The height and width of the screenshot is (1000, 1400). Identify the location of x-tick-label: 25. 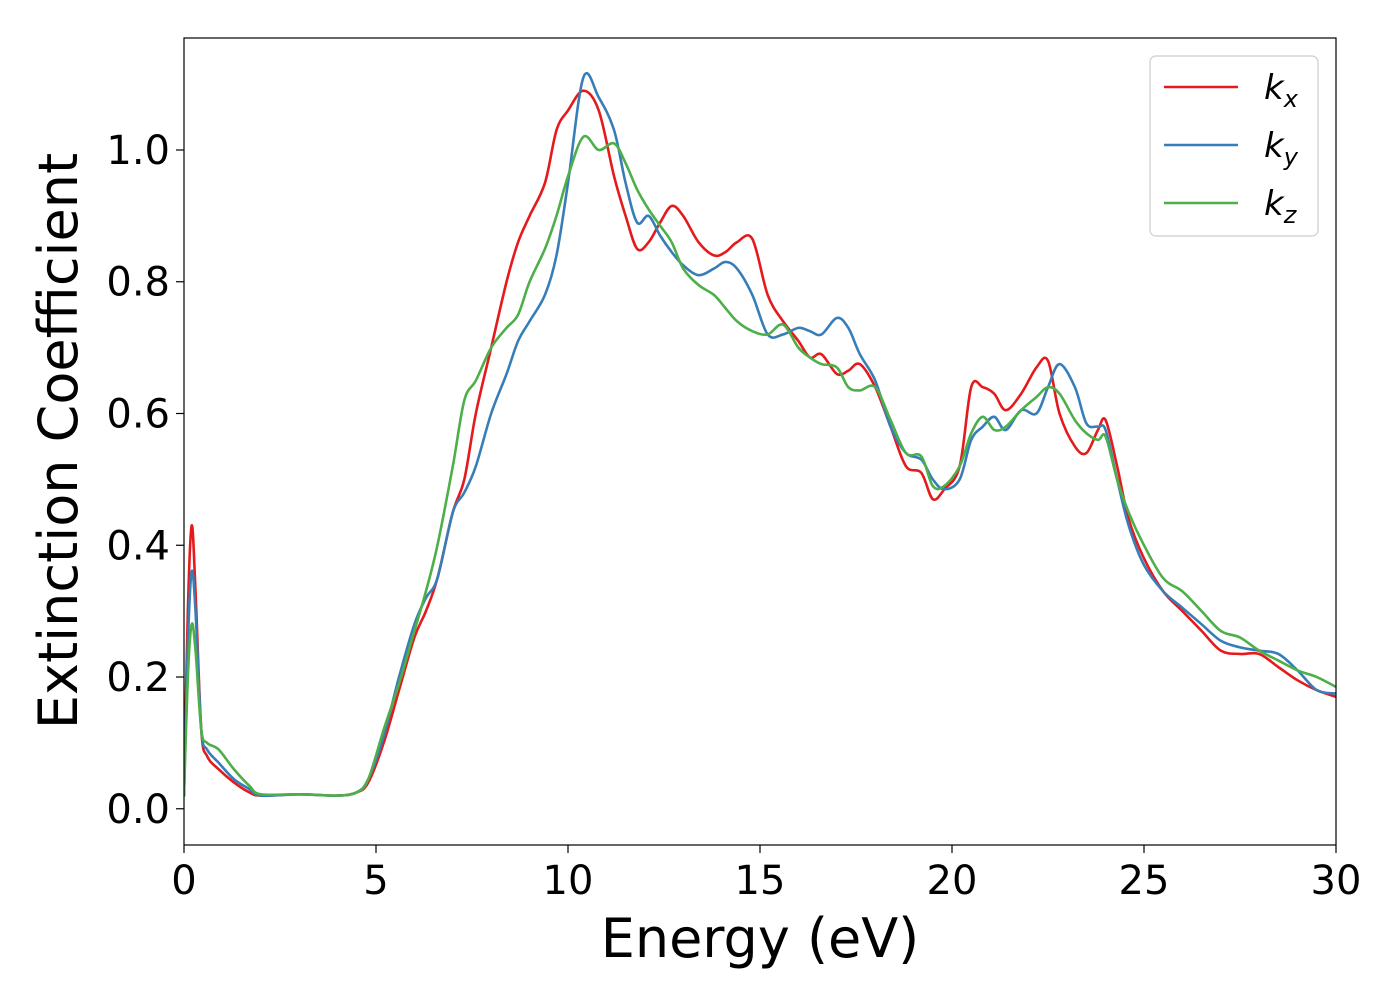
(1144, 881).